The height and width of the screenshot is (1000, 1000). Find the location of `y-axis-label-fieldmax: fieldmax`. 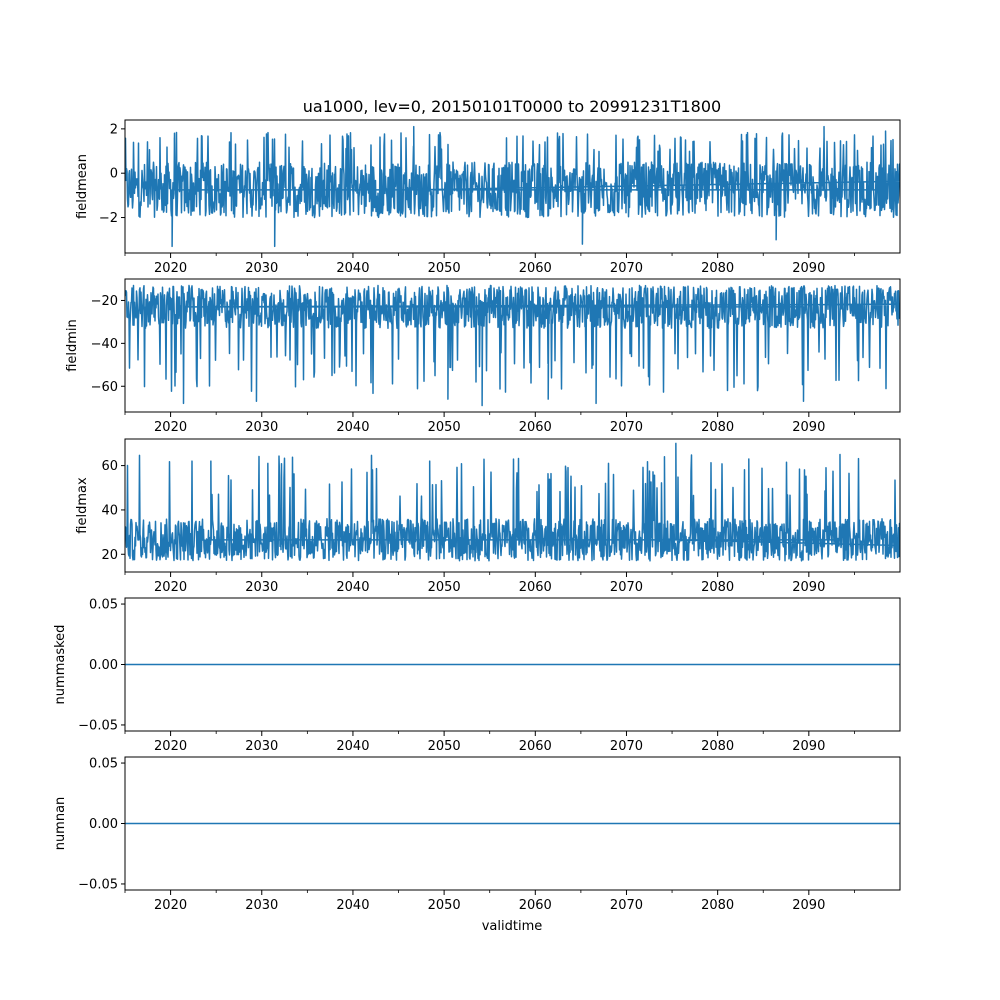

y-axis-label-fieldmax: fieldmax is located at coordinates (82, 505).